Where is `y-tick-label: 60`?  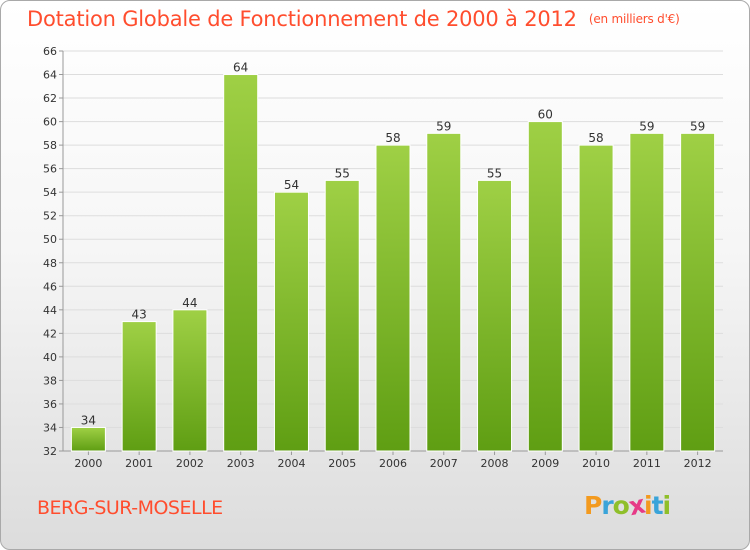 y-tick-label: 60 is located at coordinates (50, 122).